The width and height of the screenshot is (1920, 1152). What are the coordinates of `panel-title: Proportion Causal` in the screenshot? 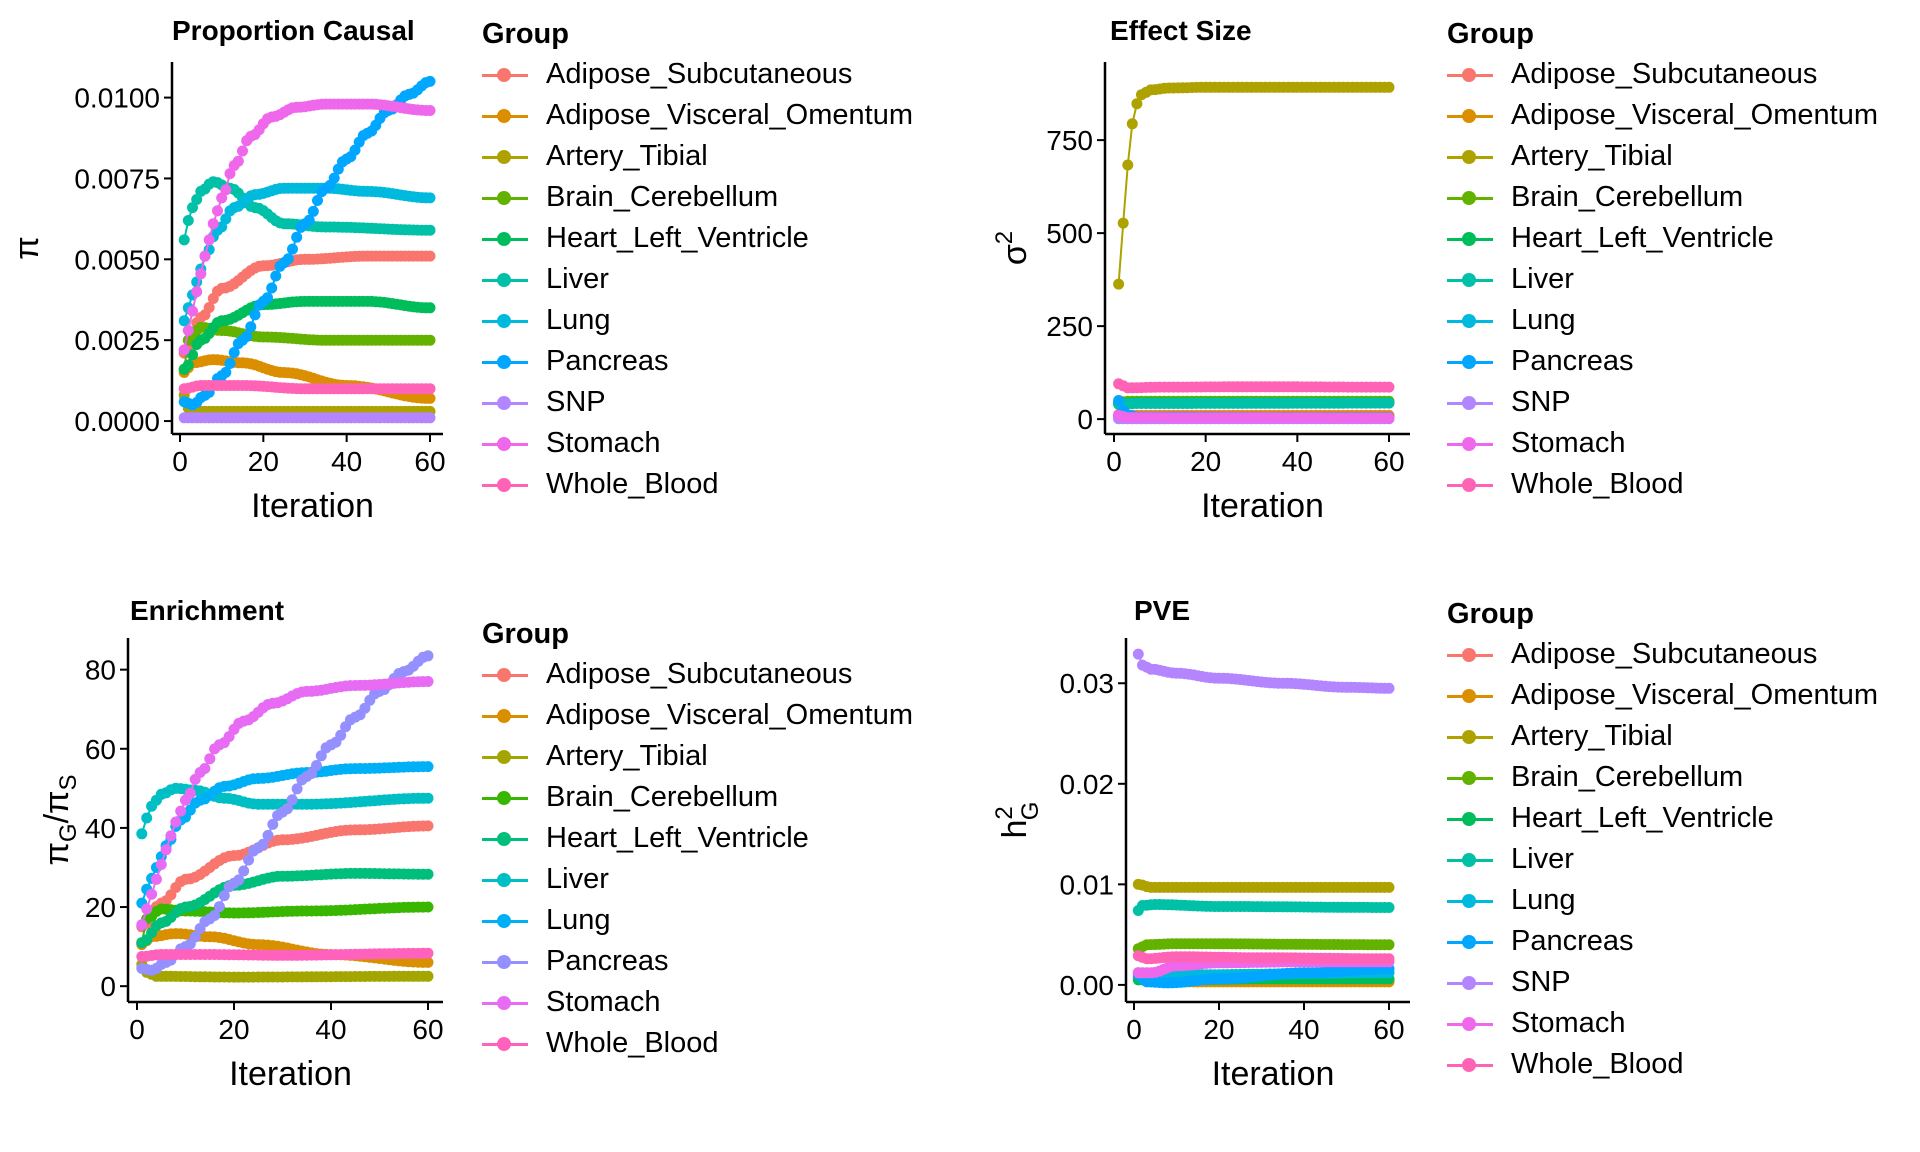 It's located at (293, 30).